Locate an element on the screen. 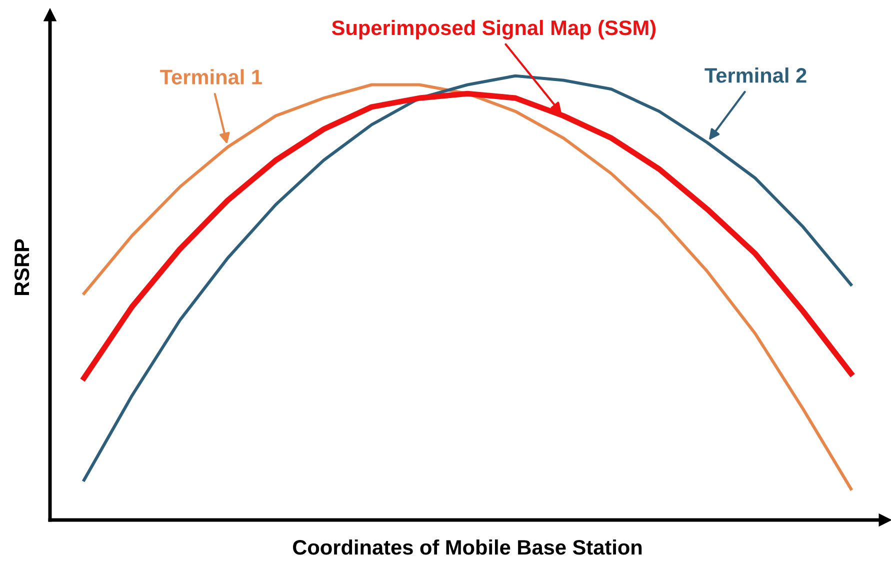  y-axis-title: RSRP is located at coordinates (22, 267).